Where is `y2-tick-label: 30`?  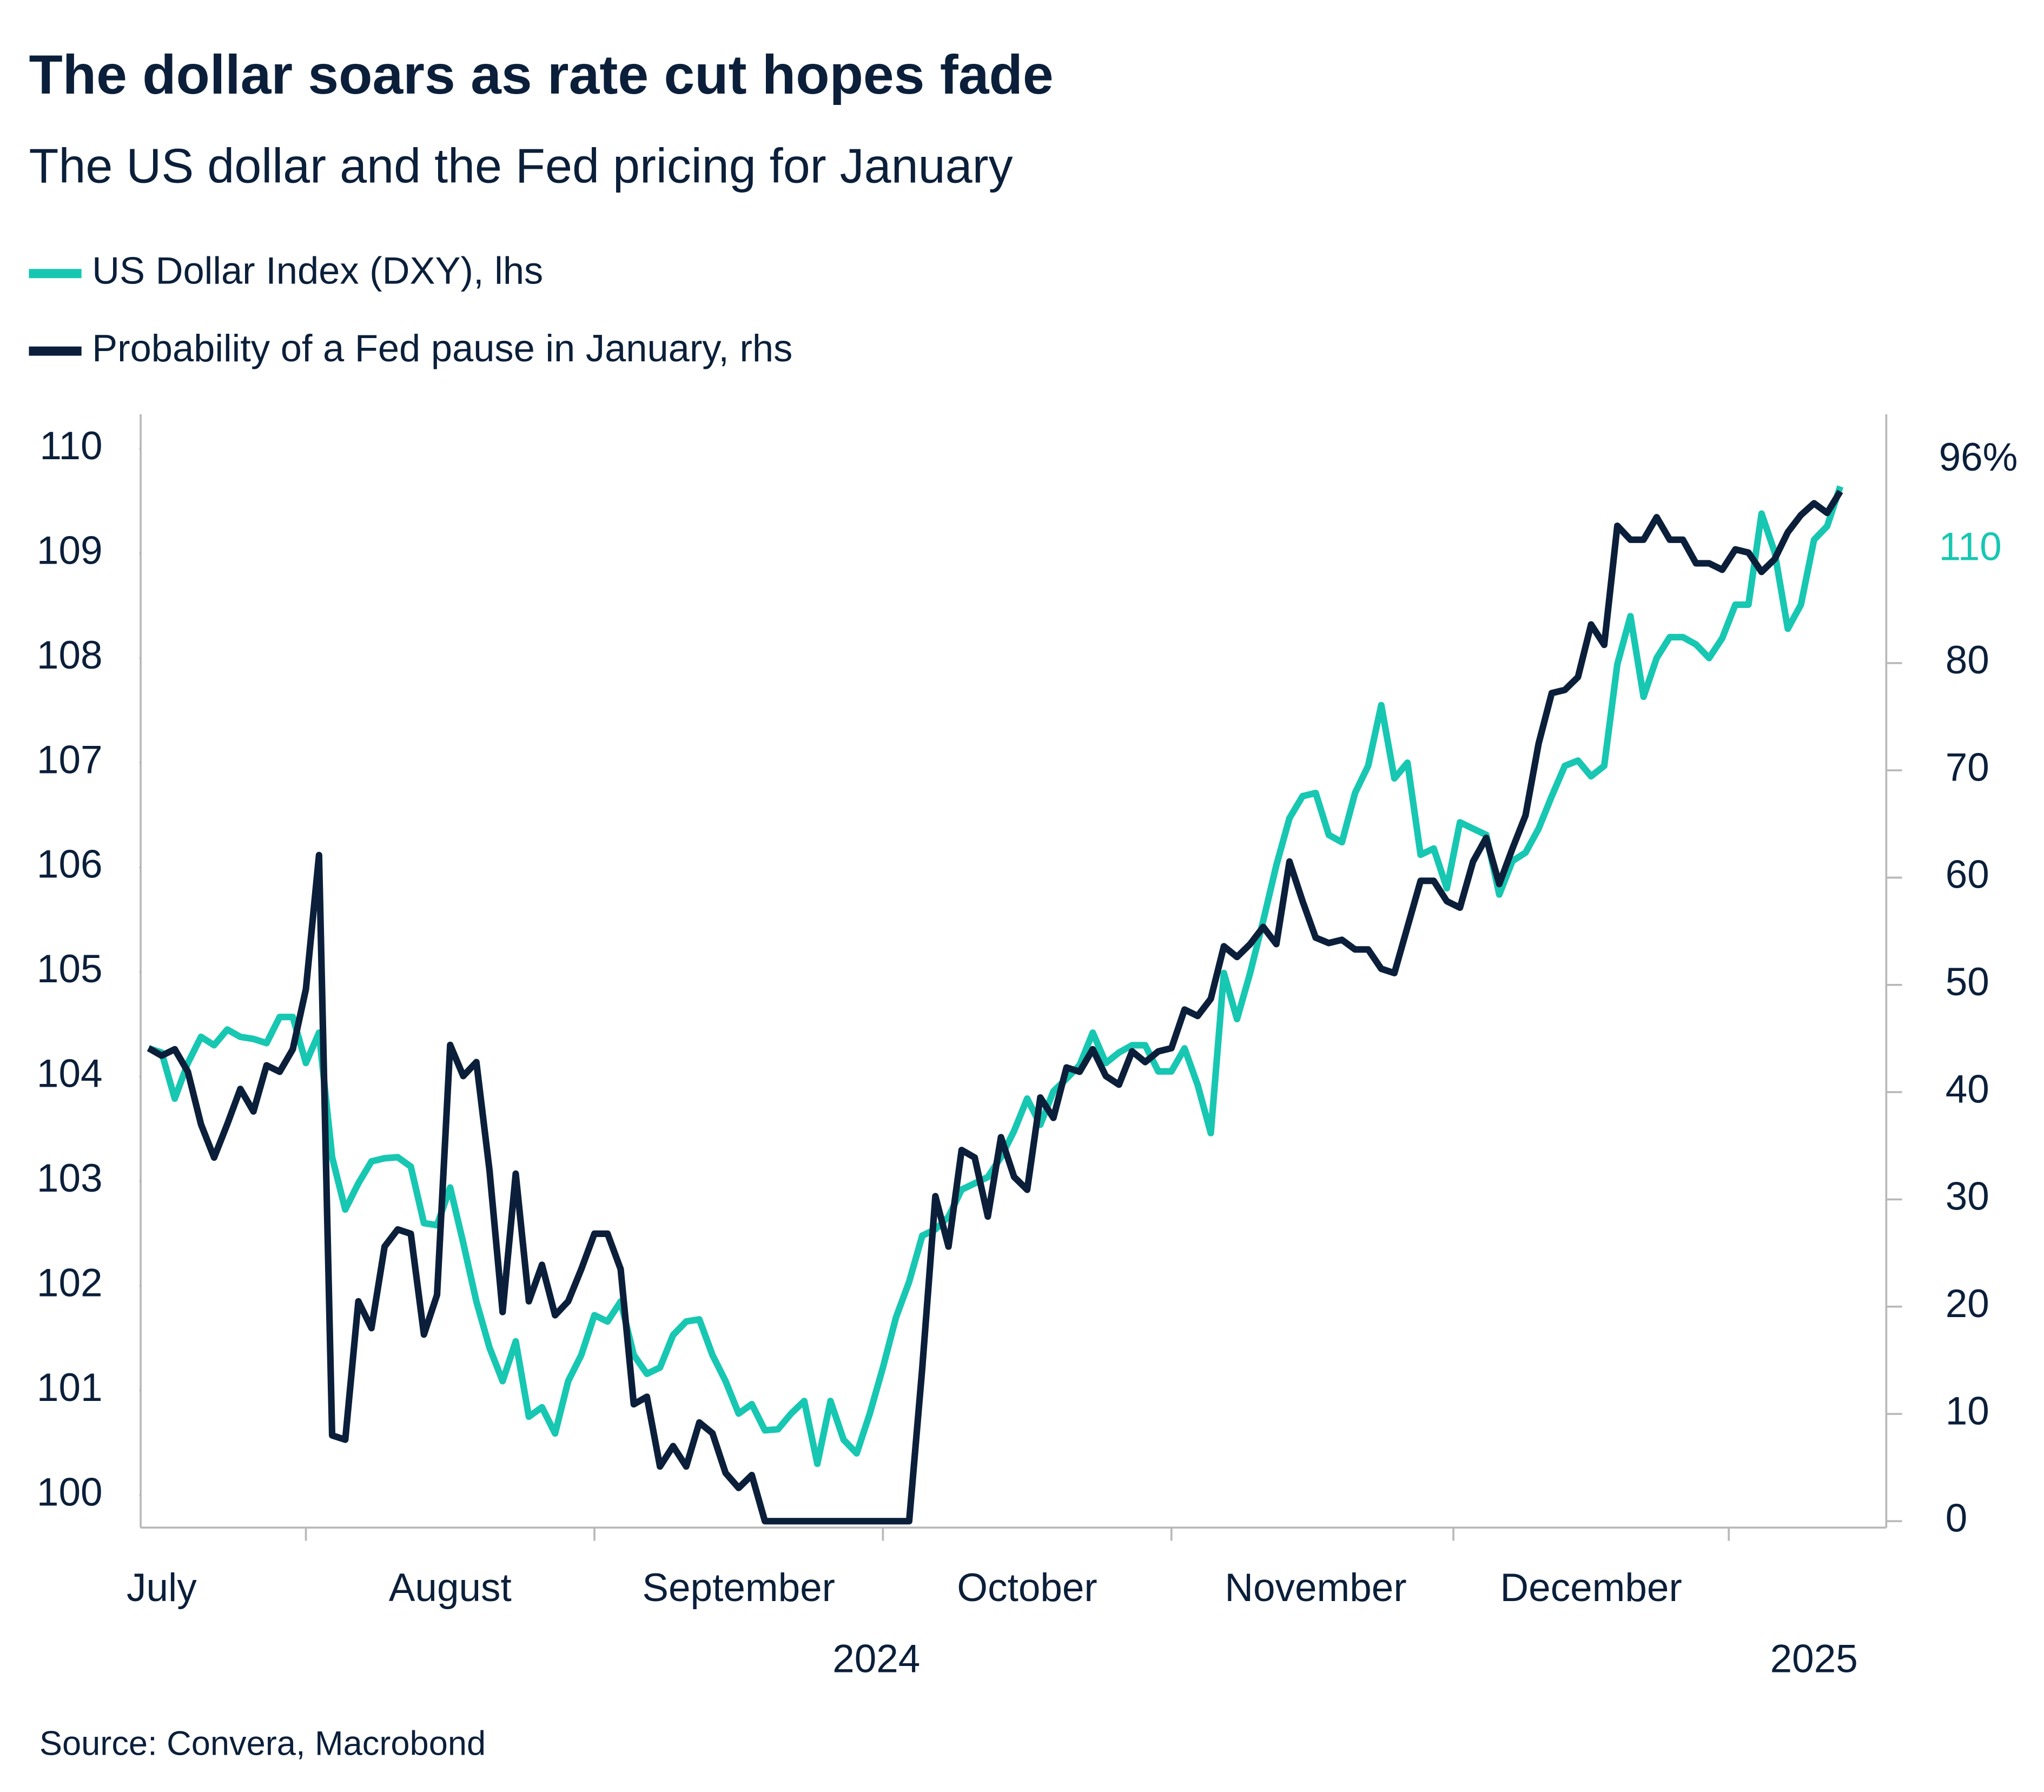
y2-tick-label: 30 is located at coordinates (1967, 1197).